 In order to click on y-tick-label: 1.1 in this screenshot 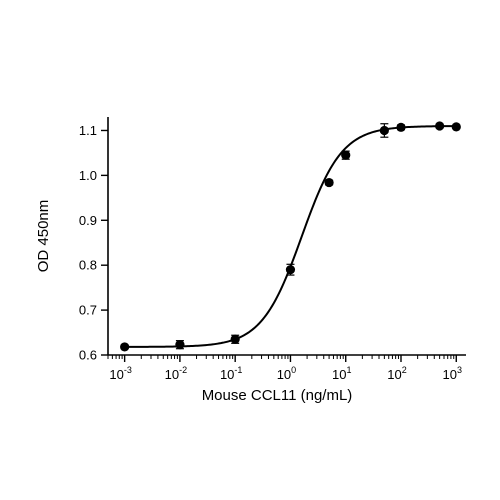, I will do `click(88, 130)`.